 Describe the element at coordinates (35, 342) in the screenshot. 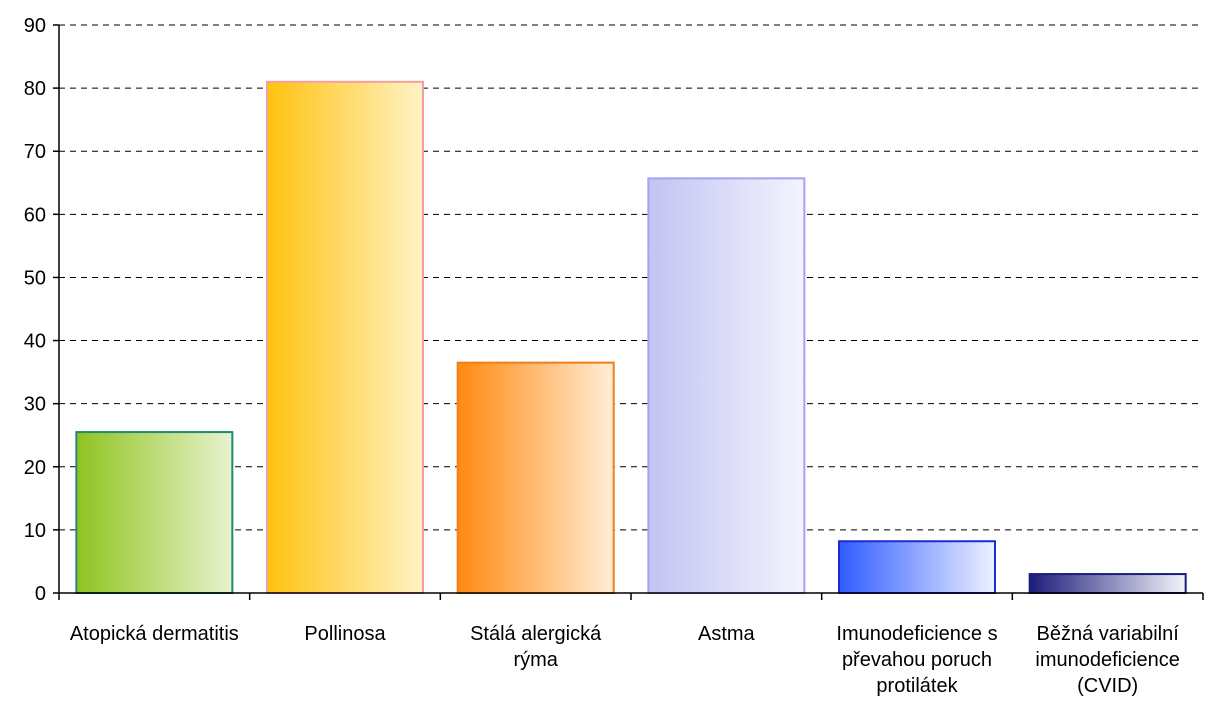

I see `y-tick-label: 40` at that location.